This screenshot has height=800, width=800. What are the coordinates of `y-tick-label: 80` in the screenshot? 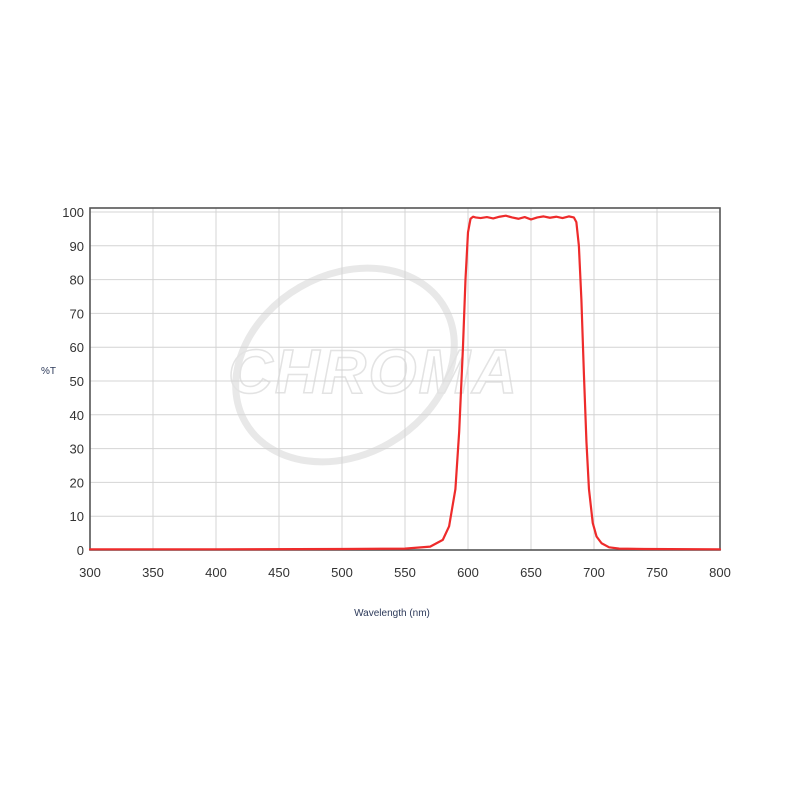 It's located at (77, 280).